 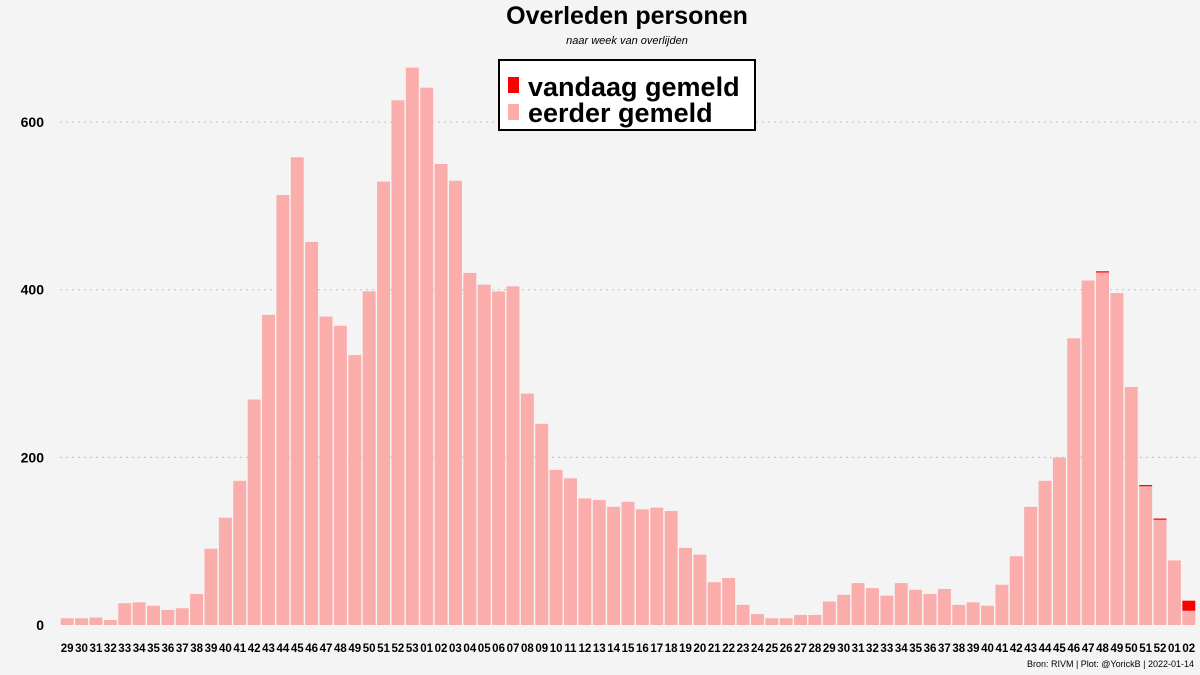 What do you see at coordinates (297, 649) in the screenshot?
I see `x-tick-45-16: 45` at bounding box center [297, 649].